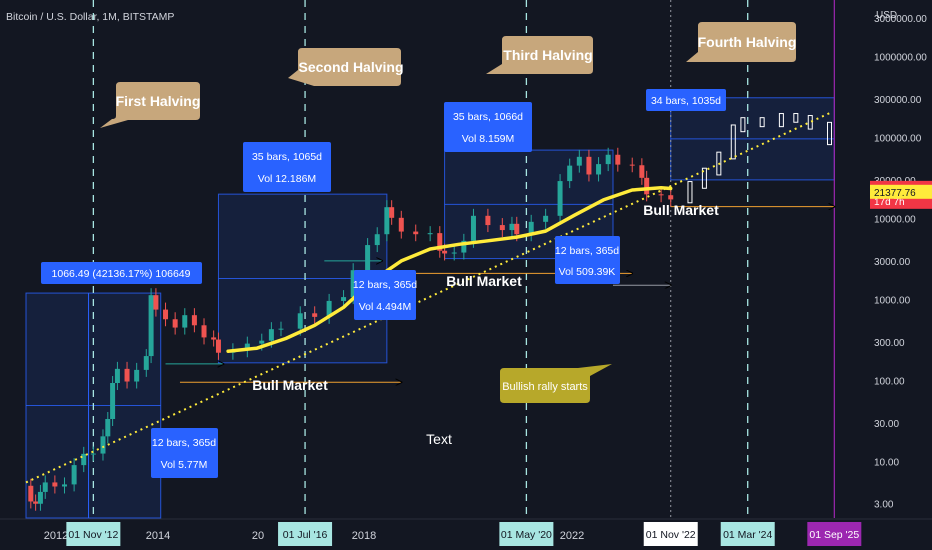 This screenshot has width=932, height=550. What do you see at coordinates (898, 100) in the screenshot?
I see `price-tick-label: 300000.00` at bounding box center [898, 100].